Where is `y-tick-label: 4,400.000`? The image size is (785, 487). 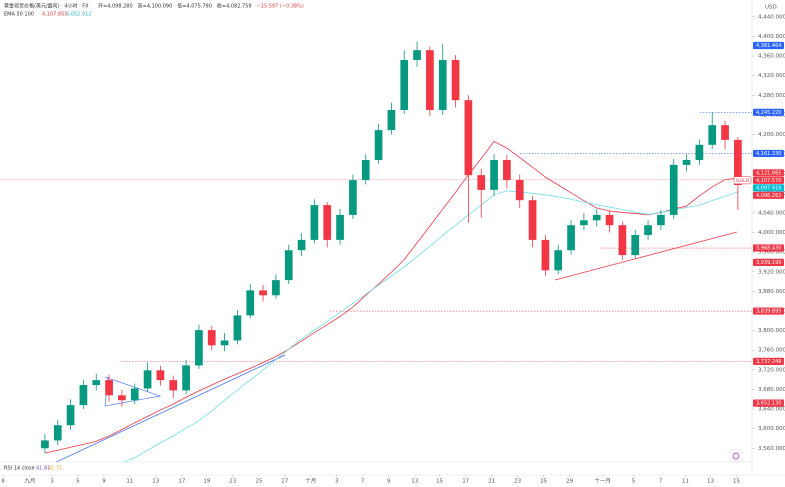
y-tick-label: 4,400.000 is located at coordinates (771, 37).